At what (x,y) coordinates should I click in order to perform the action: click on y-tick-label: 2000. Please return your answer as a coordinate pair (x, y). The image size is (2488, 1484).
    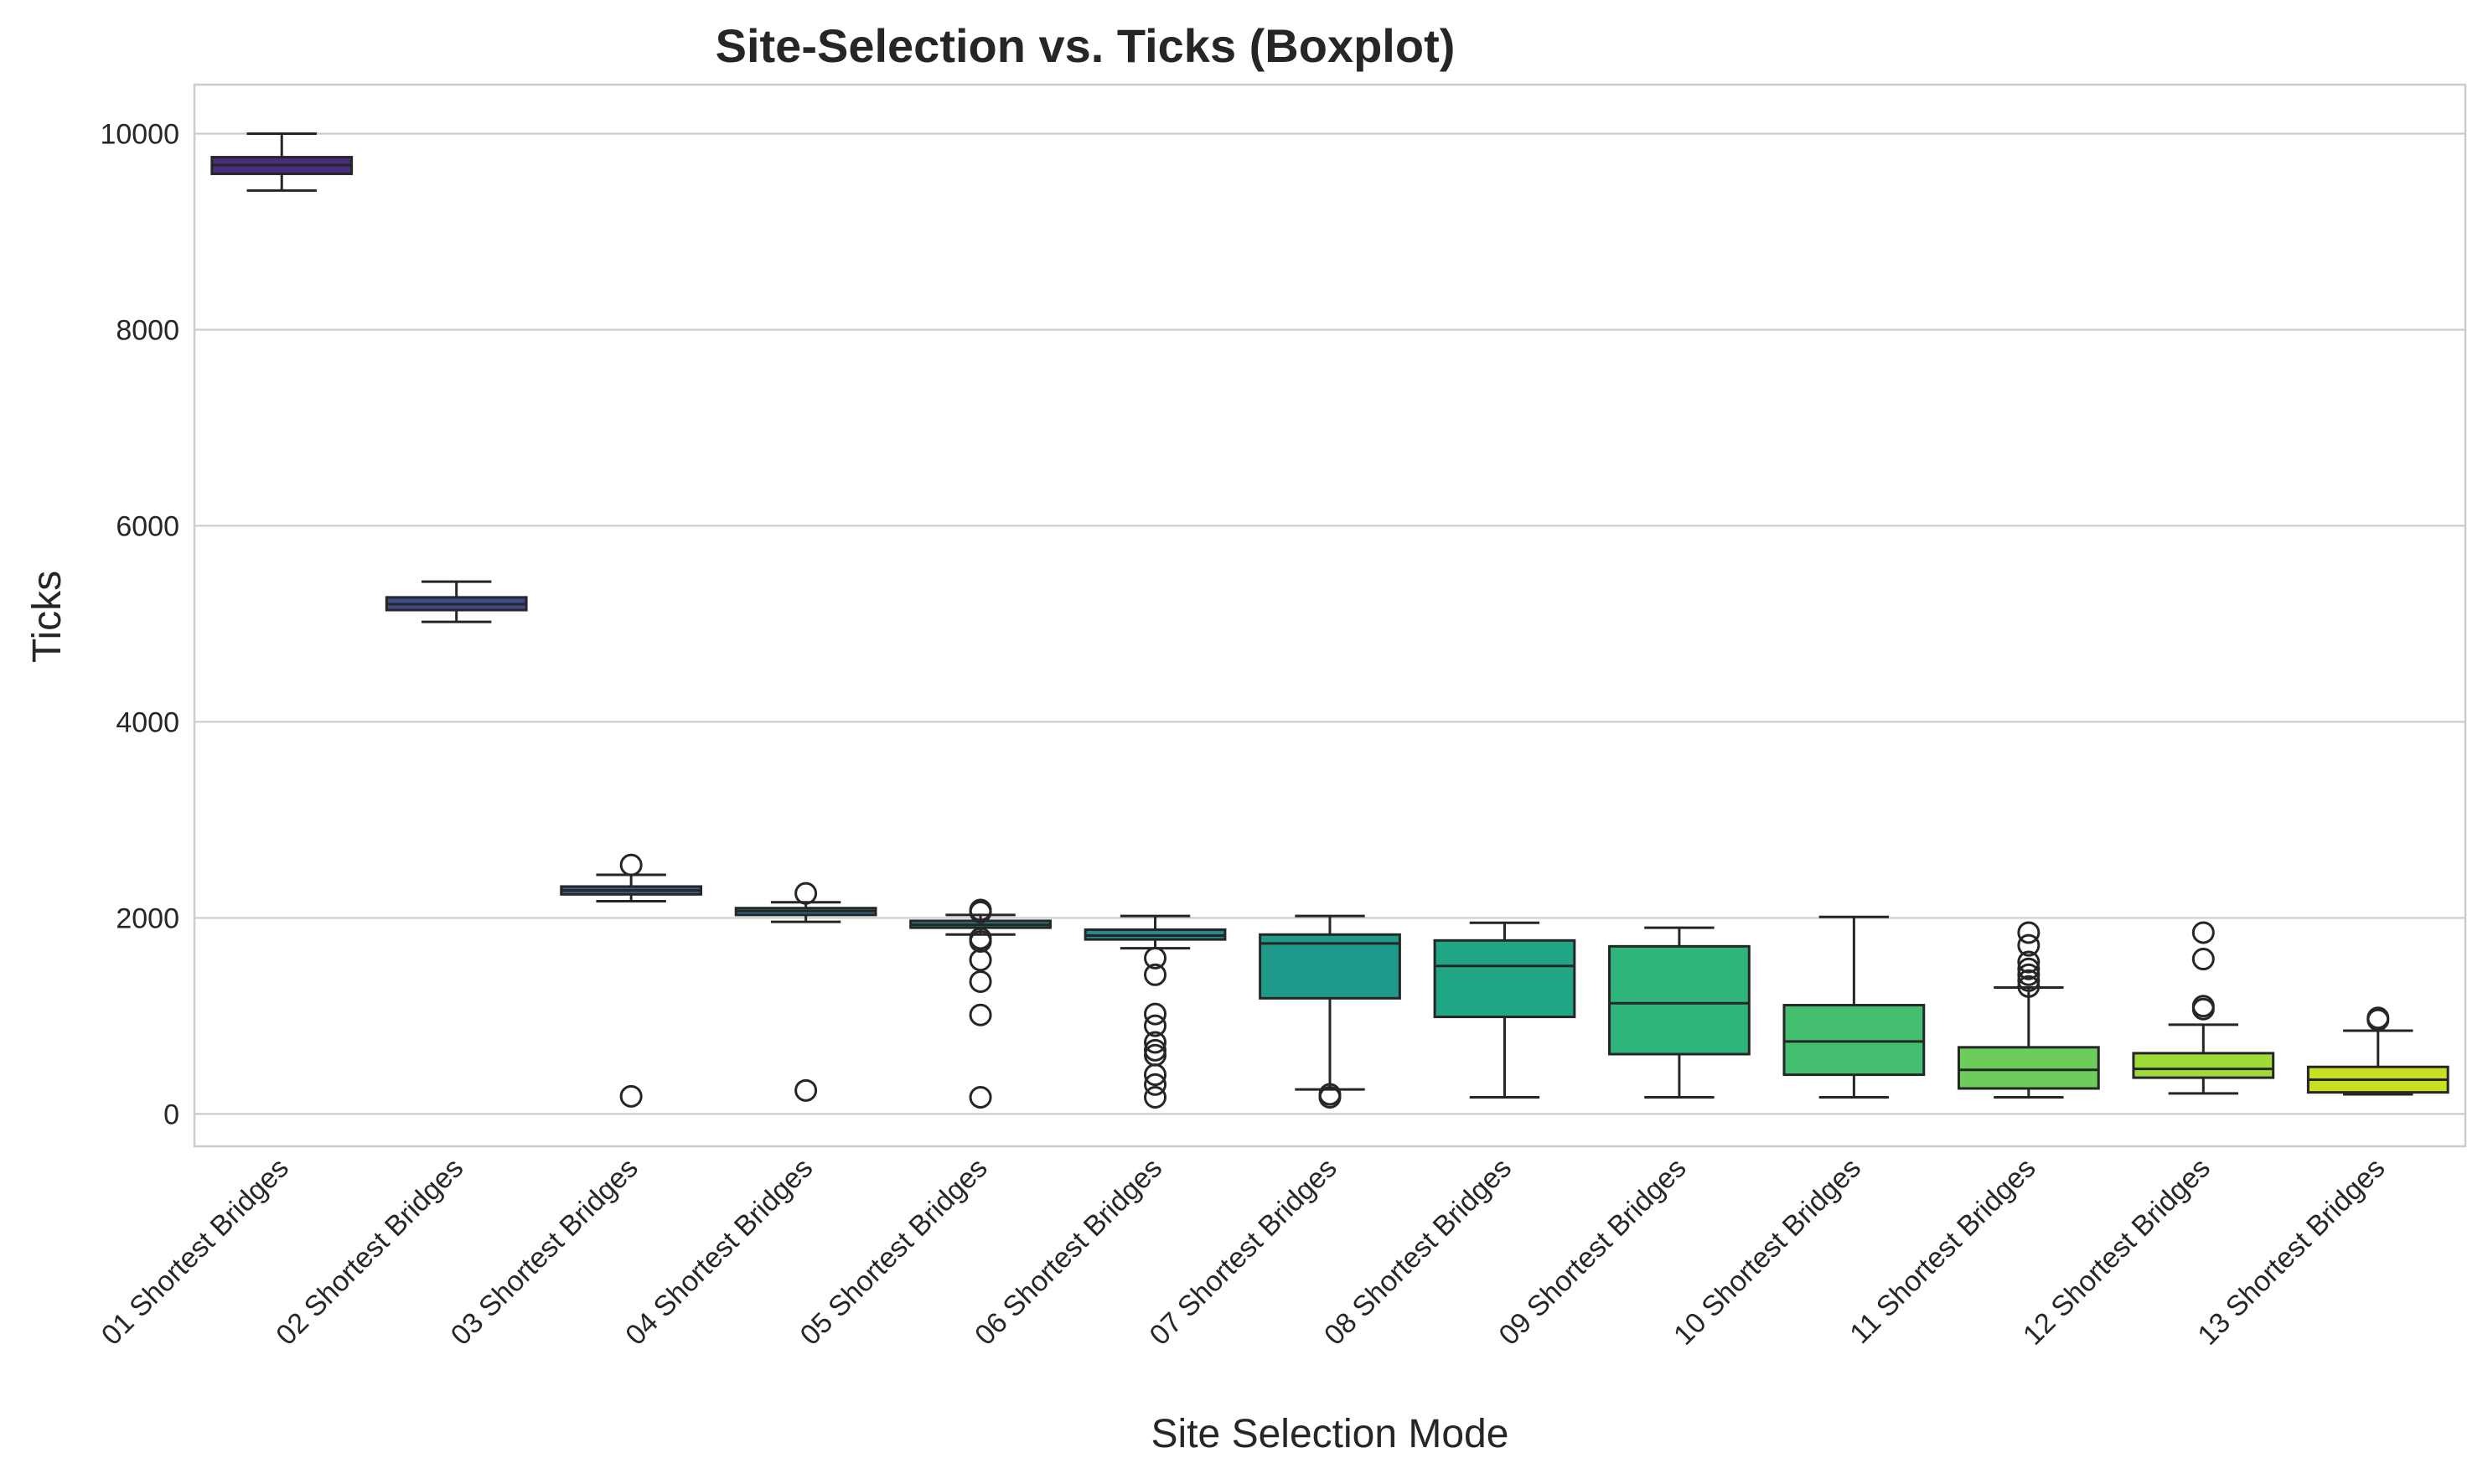
    Looking at the image, I should click on (147, 918).